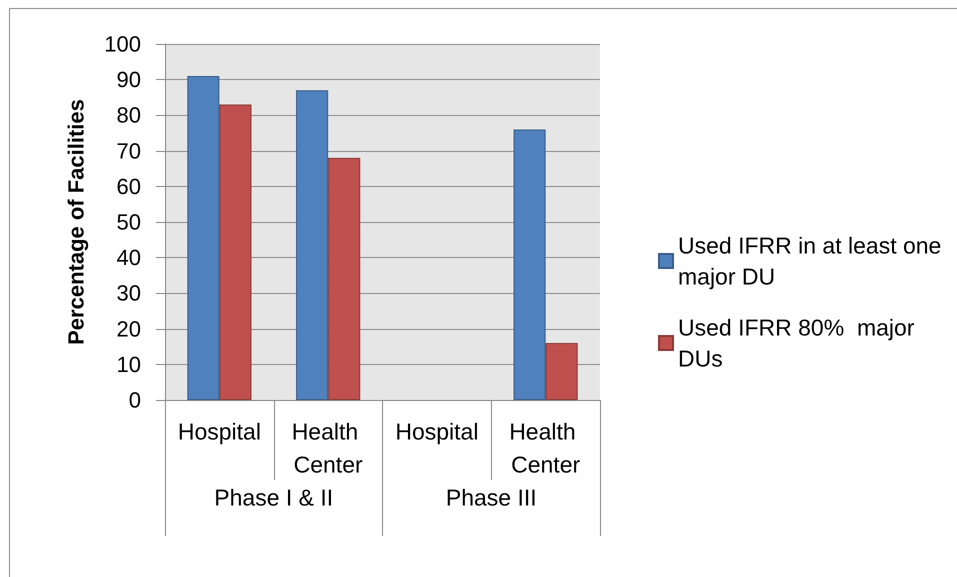 The image size is (957, 577). What do you see at coordinates (128, 151) in the screenshot?
I see `y-tick-label: 70` at bounding box center [128, 151].